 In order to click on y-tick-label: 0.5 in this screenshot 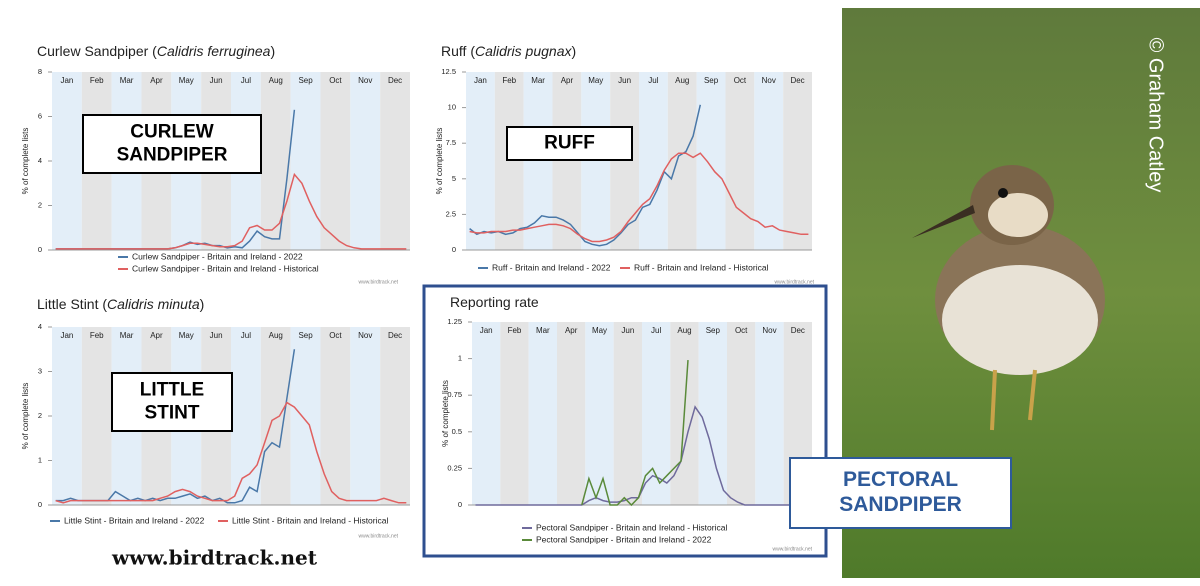, I will do `click(457, 431)`.